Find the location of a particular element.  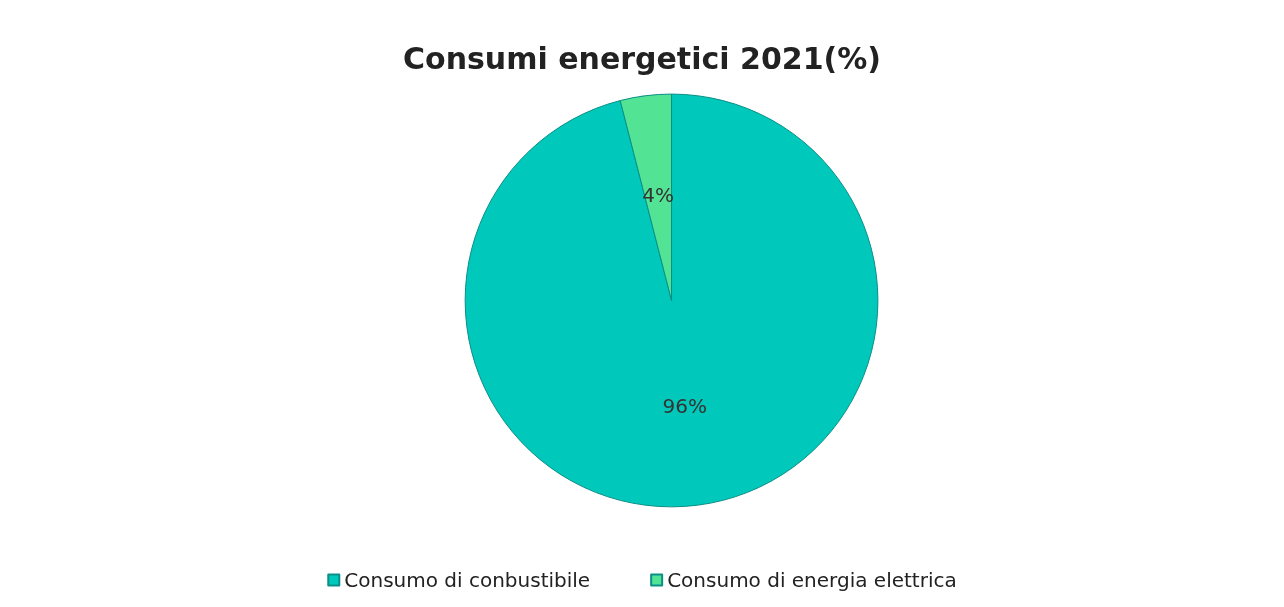

data-label: 4% is located at coordinates (658, 195).